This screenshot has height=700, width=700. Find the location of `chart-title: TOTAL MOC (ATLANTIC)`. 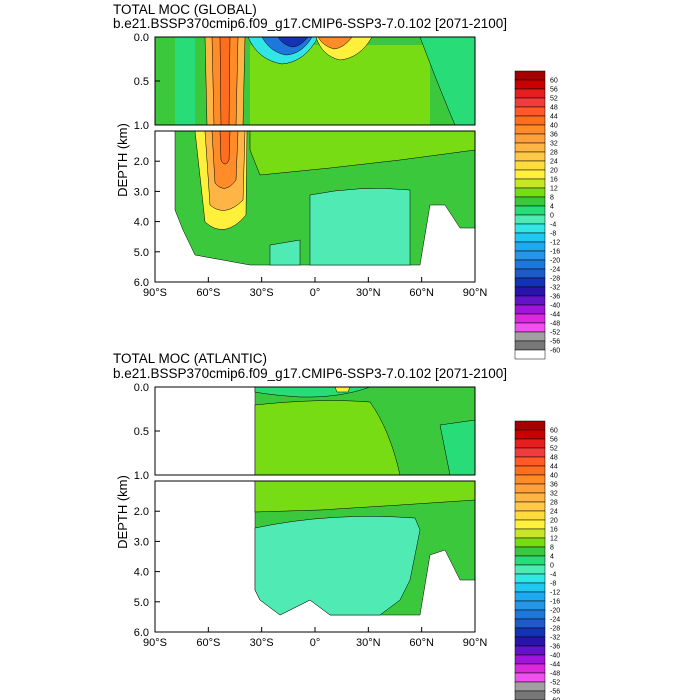

chart-title: TOTAL MOC (ATLANTIC) is located at coordinates (190, 358).